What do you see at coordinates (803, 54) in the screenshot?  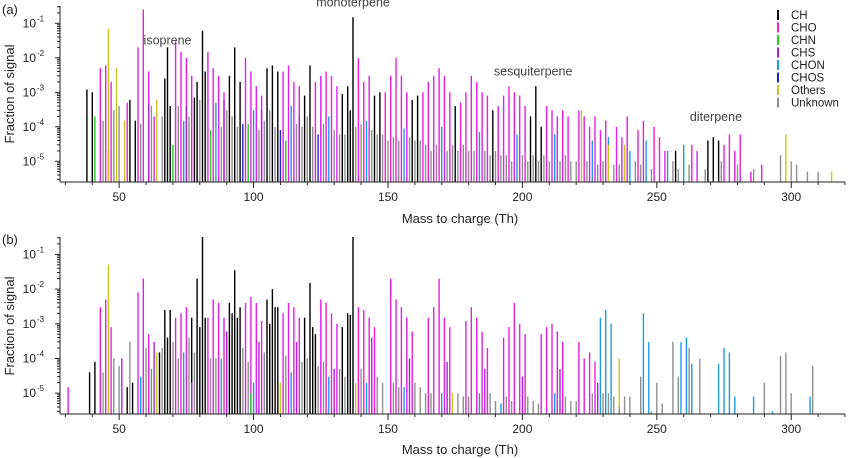 I see `legend-label-chs: CHS` at bounding box center [803, 54].